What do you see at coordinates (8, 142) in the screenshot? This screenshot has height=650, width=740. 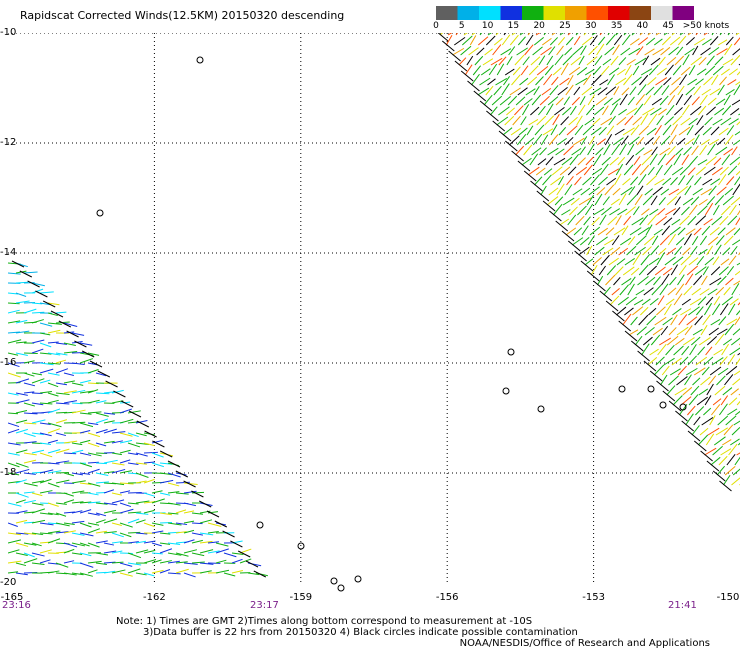 I see `latitude-label: -12` at bounding box center [8, 142].